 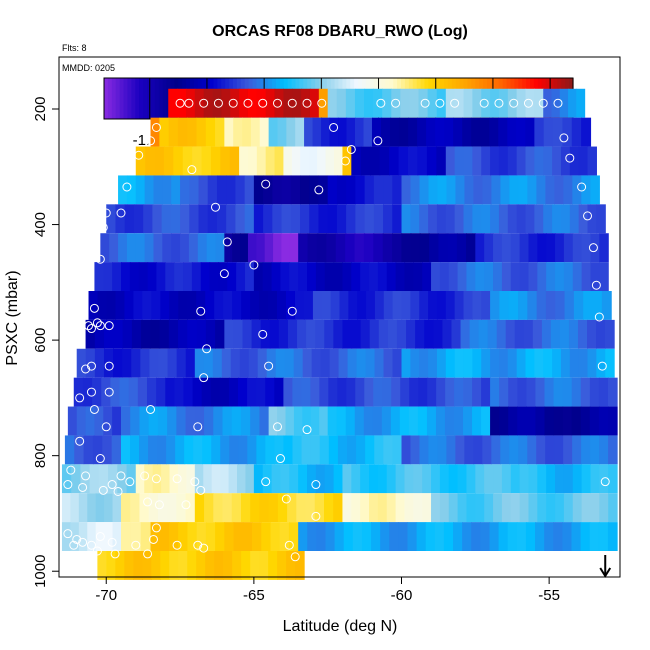 What do you see at coordinates (40, 340) in the screenshot?
I see `y-tick-label: 600` at bounding box center [40, 340].